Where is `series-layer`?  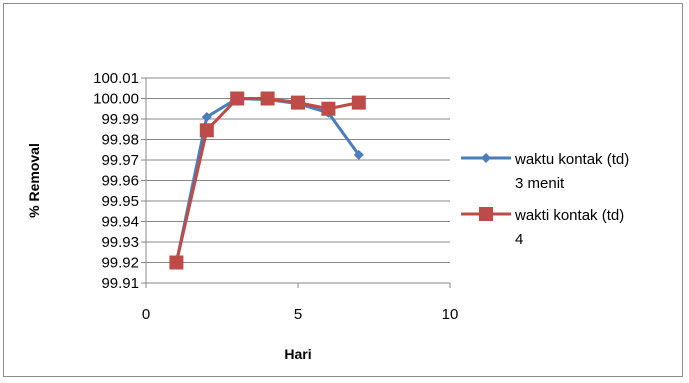
series-layer is located at coordinates (267, 180).